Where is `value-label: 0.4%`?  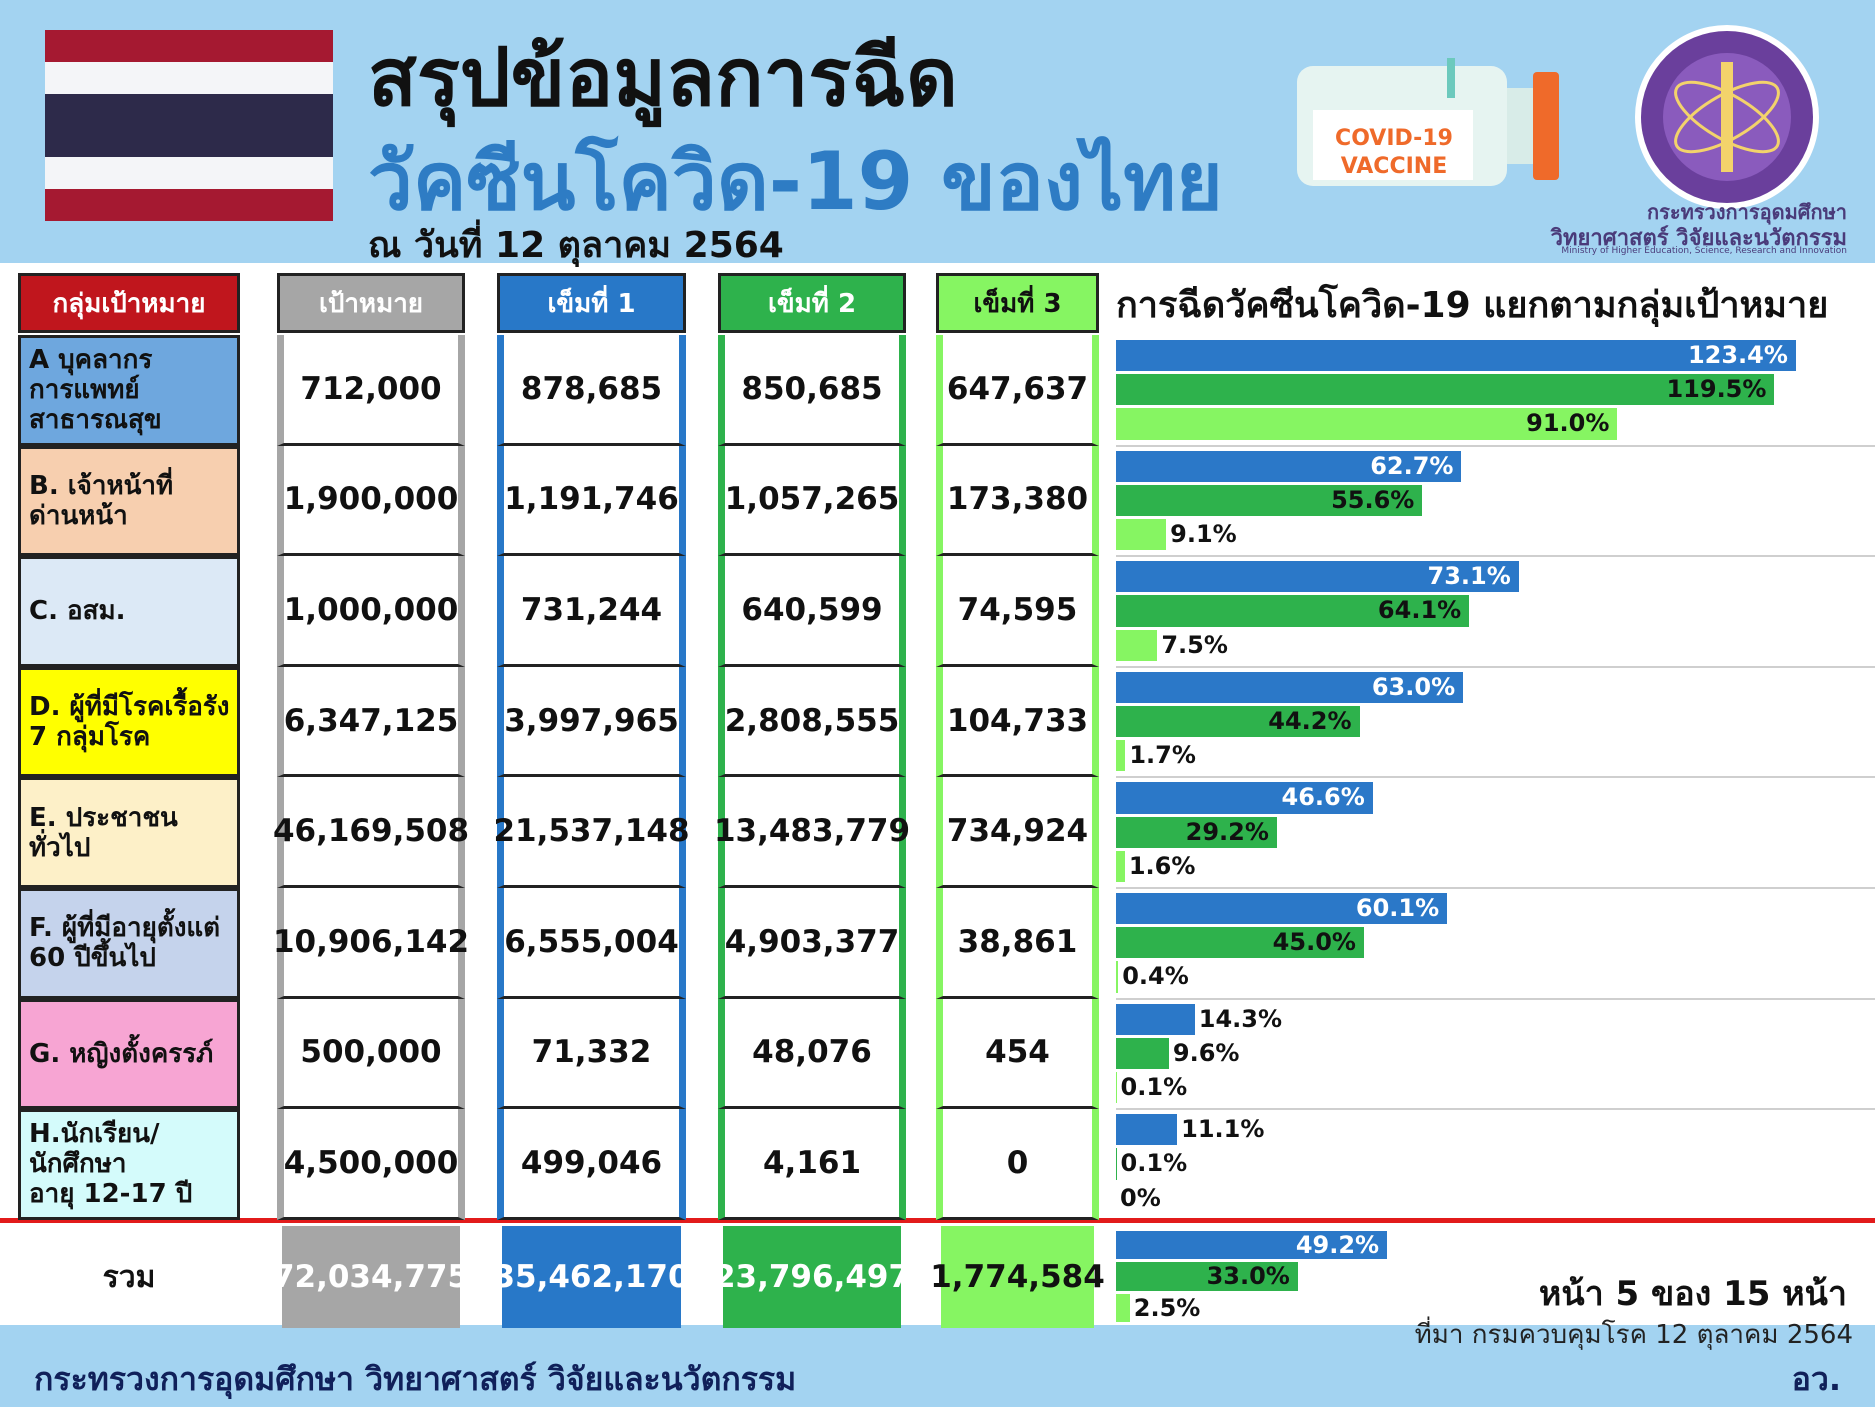 value-label: 0.4% is located at coordinates (1155, 976).